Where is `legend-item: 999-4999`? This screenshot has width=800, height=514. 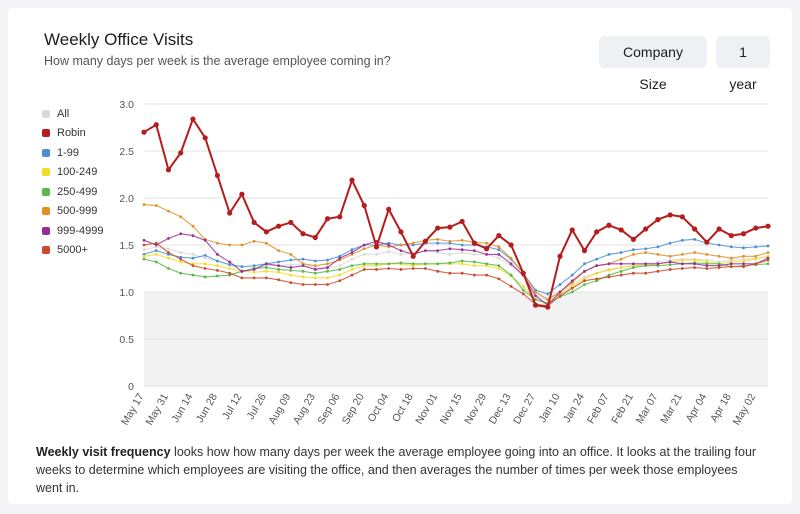
legend-item: 999-4999 is located at coordinates (73, 231).